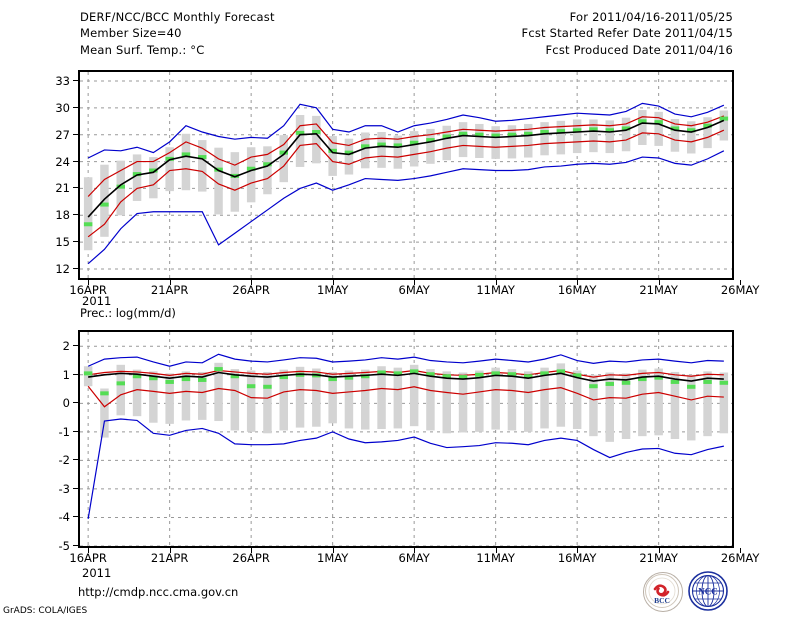 The image size is (800, 618). I want to click on x-axis-tick-label: 11MAY, so click(495, 290).